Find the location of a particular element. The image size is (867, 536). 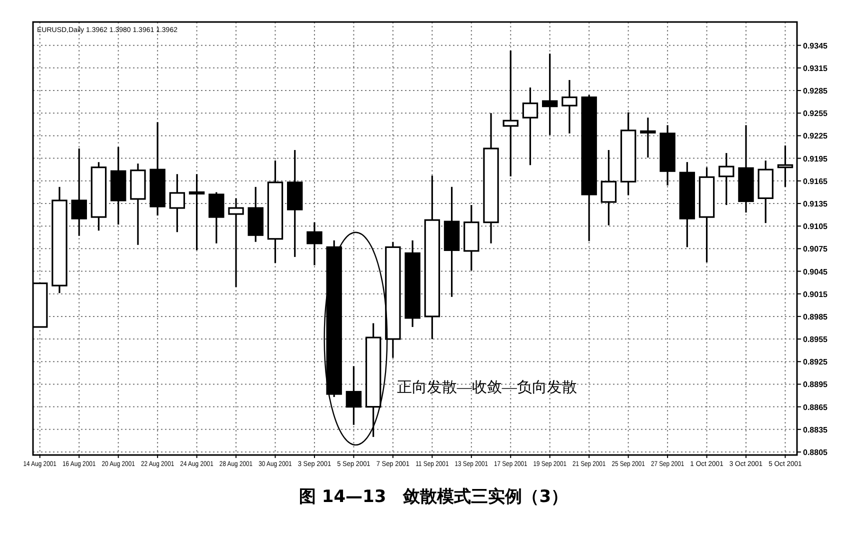

y-tick-label: 0.8925 is located at coordinates (815, 362).